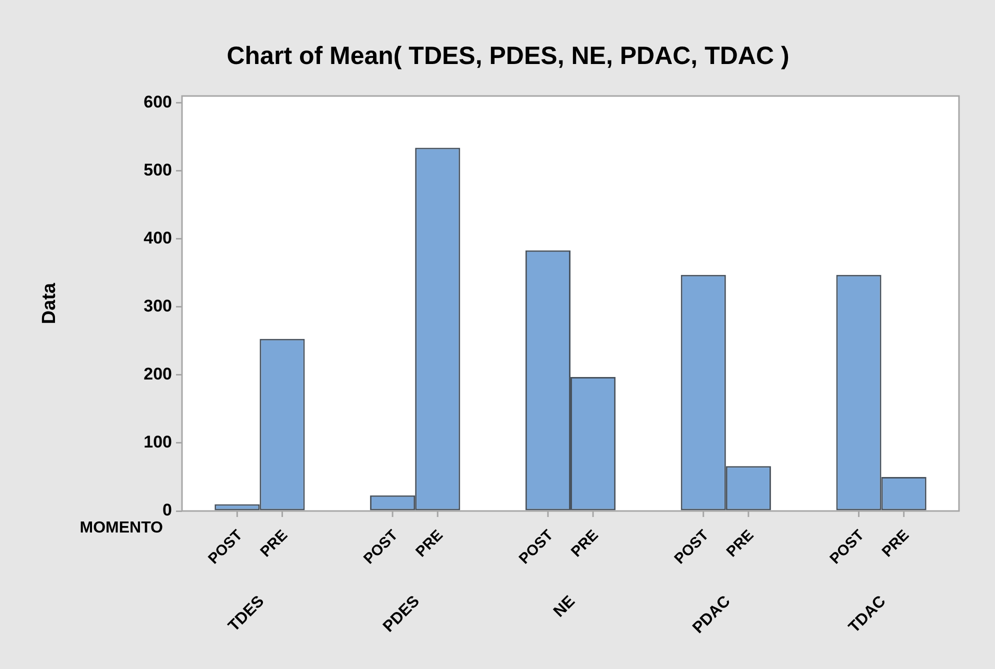 The image size is (995, 669). Describe the element at coordinates (49, 303) in the screenshot. I see `y-axis-title: Data` at that location.